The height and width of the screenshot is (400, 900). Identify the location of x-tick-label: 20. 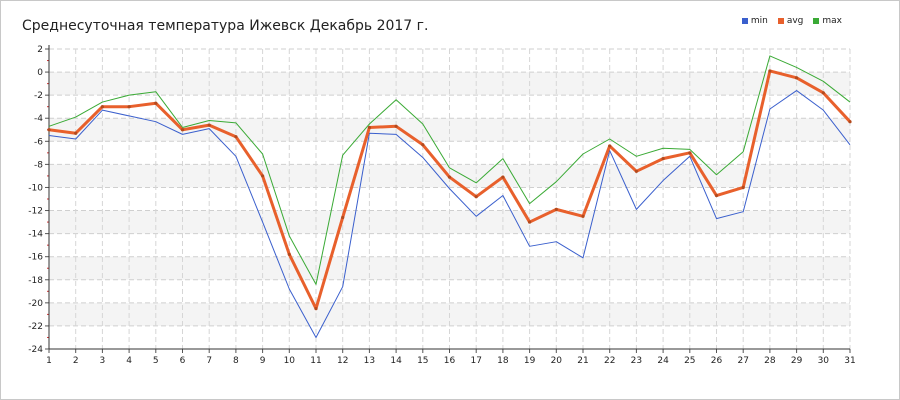
(557, 361).